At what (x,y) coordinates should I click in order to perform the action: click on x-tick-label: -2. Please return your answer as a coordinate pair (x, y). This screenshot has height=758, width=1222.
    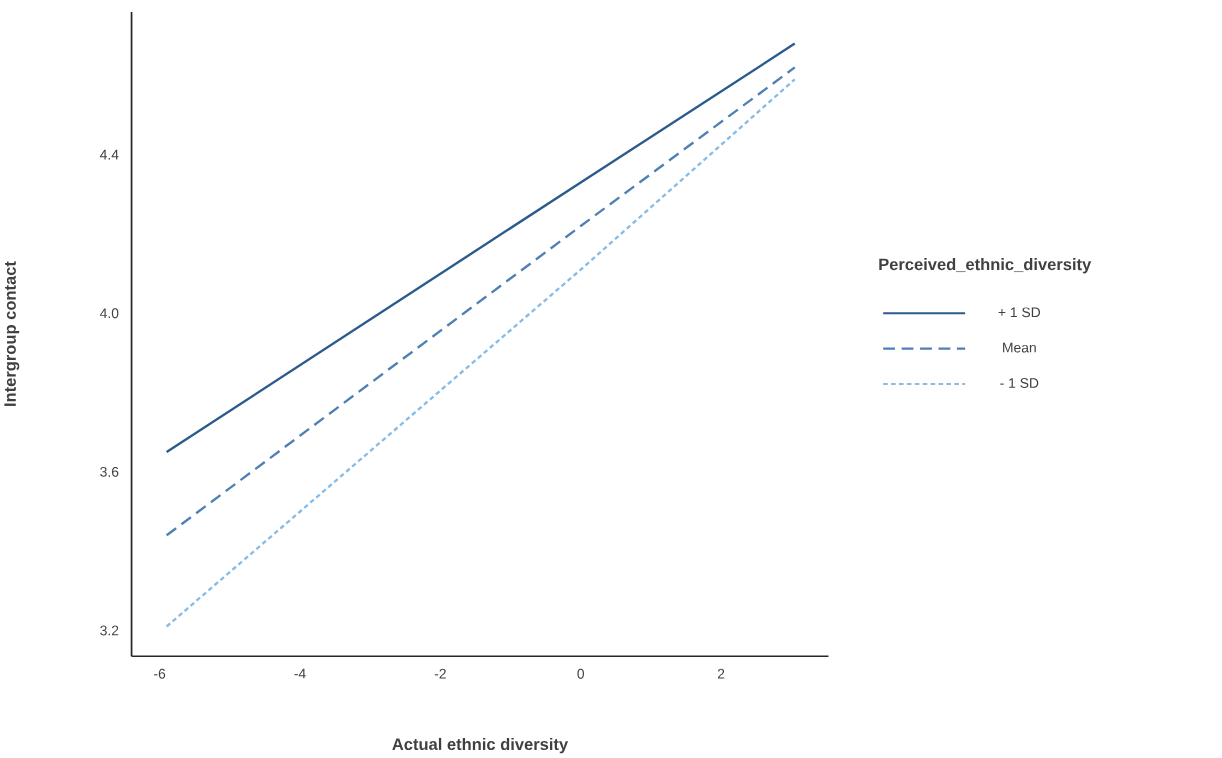
    Looking at the image, I should click on (440, 673).